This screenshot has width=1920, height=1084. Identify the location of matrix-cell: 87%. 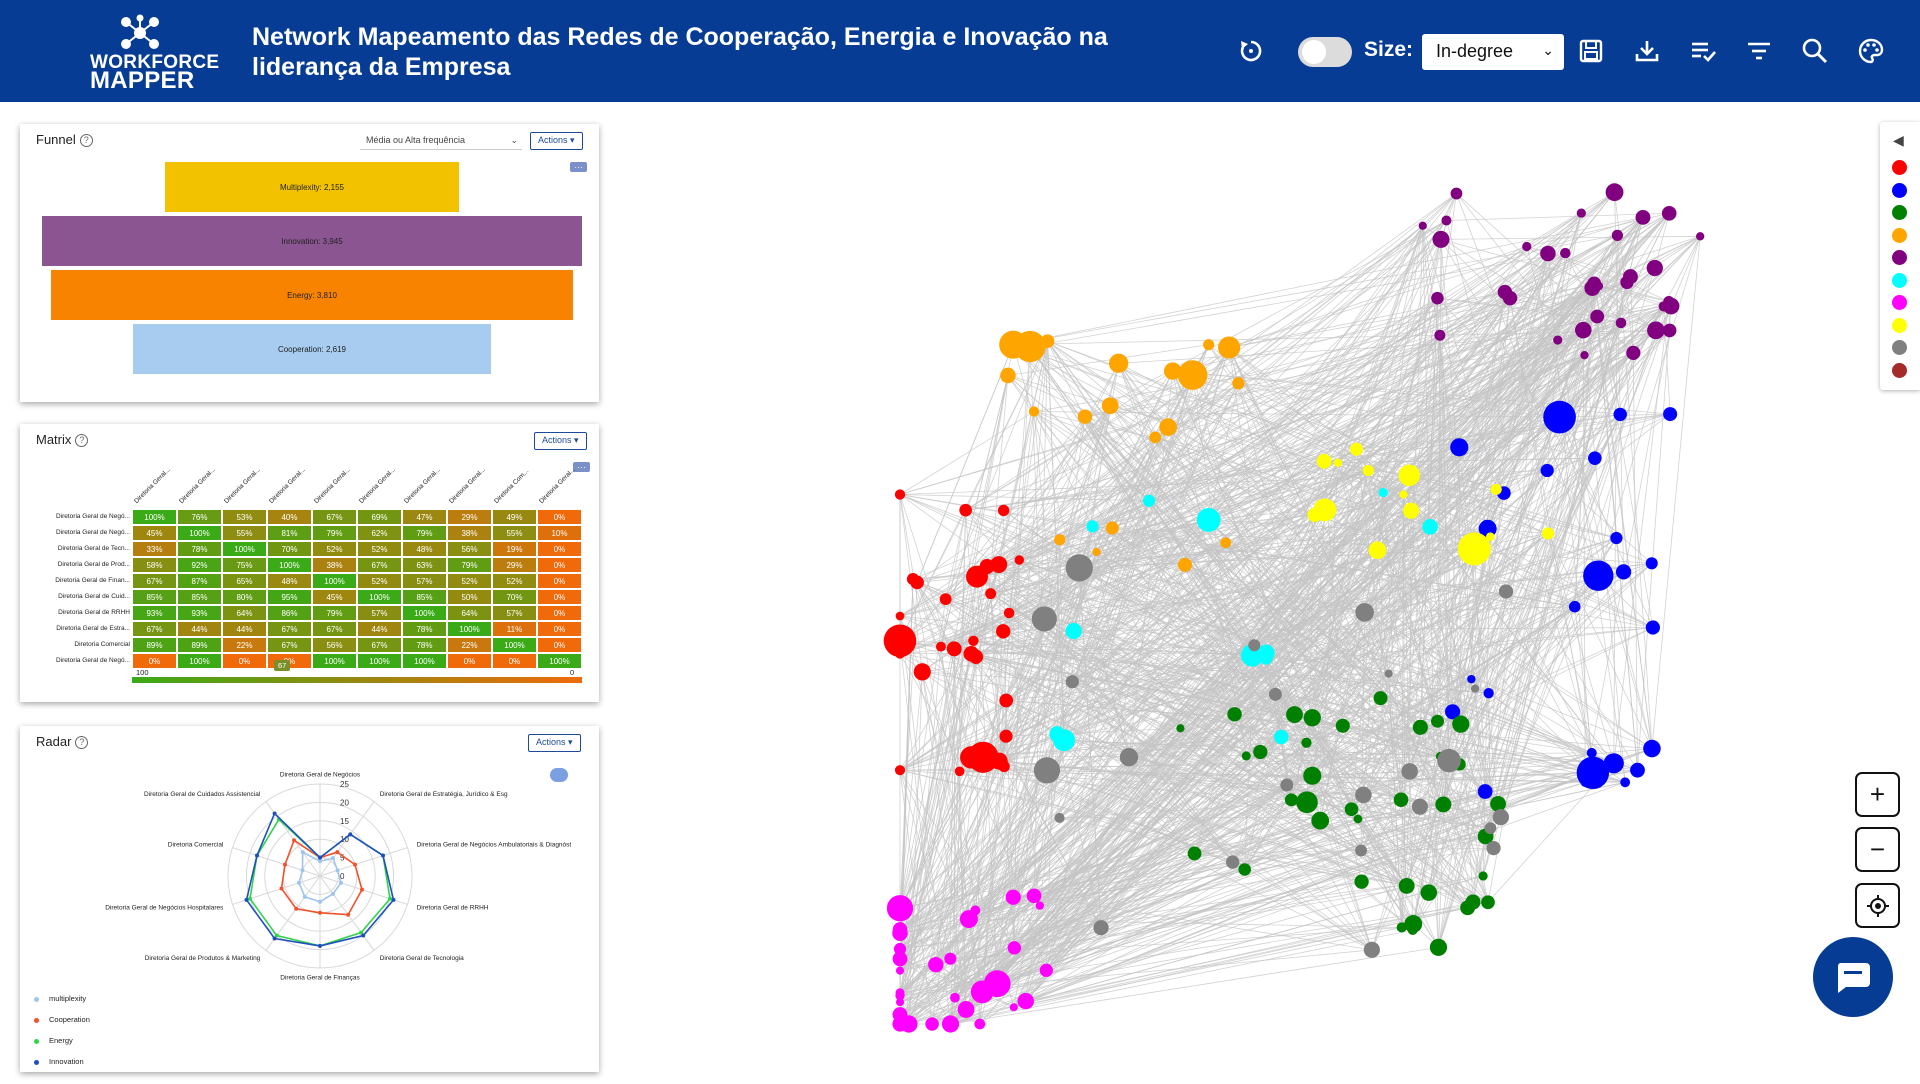
(199, 581).